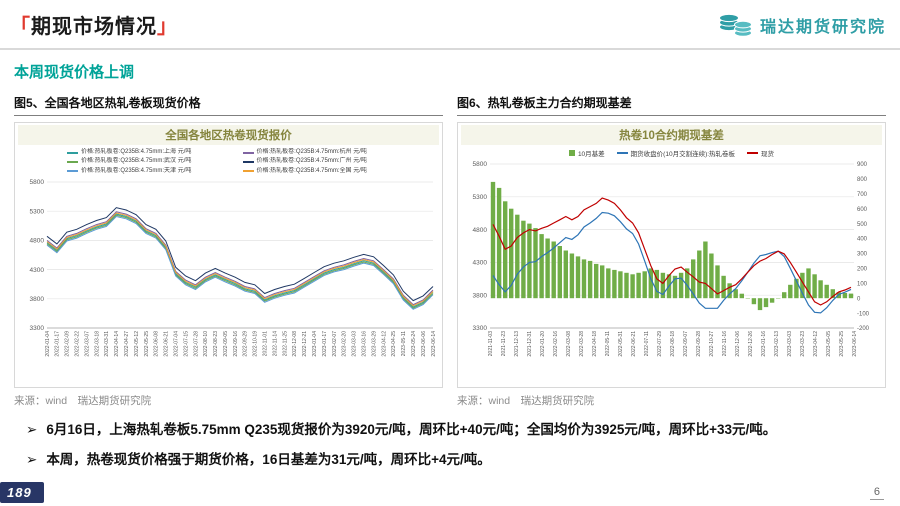 The height and width of the screenshot is (506, 900). What do you see at coordinates (146, 344) in the screenshot?
I see `svg-text: 2022-05-25` at bounding box center [146, 344].